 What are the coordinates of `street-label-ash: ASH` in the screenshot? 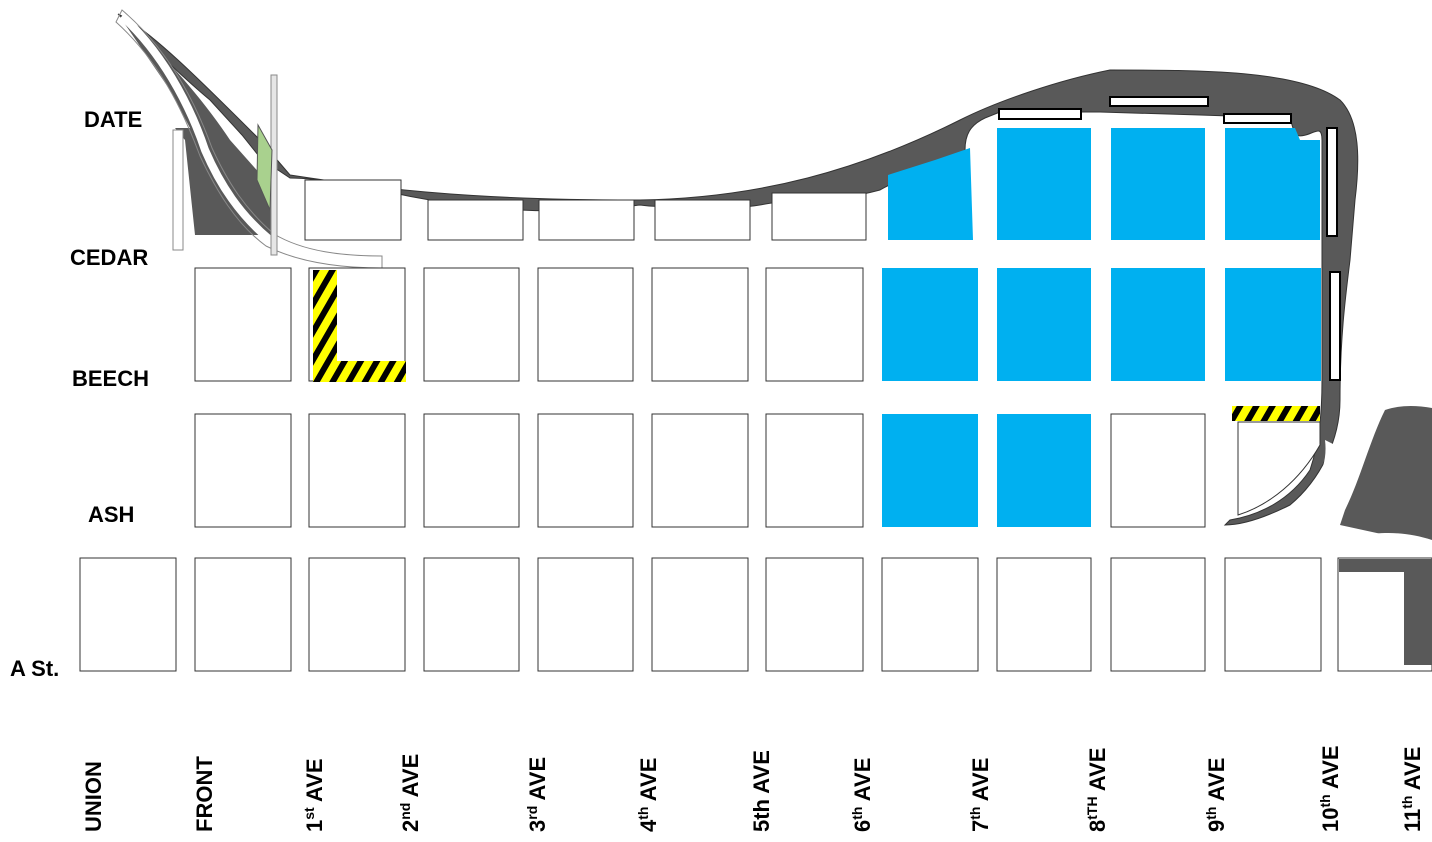 It's located at (111, 514).